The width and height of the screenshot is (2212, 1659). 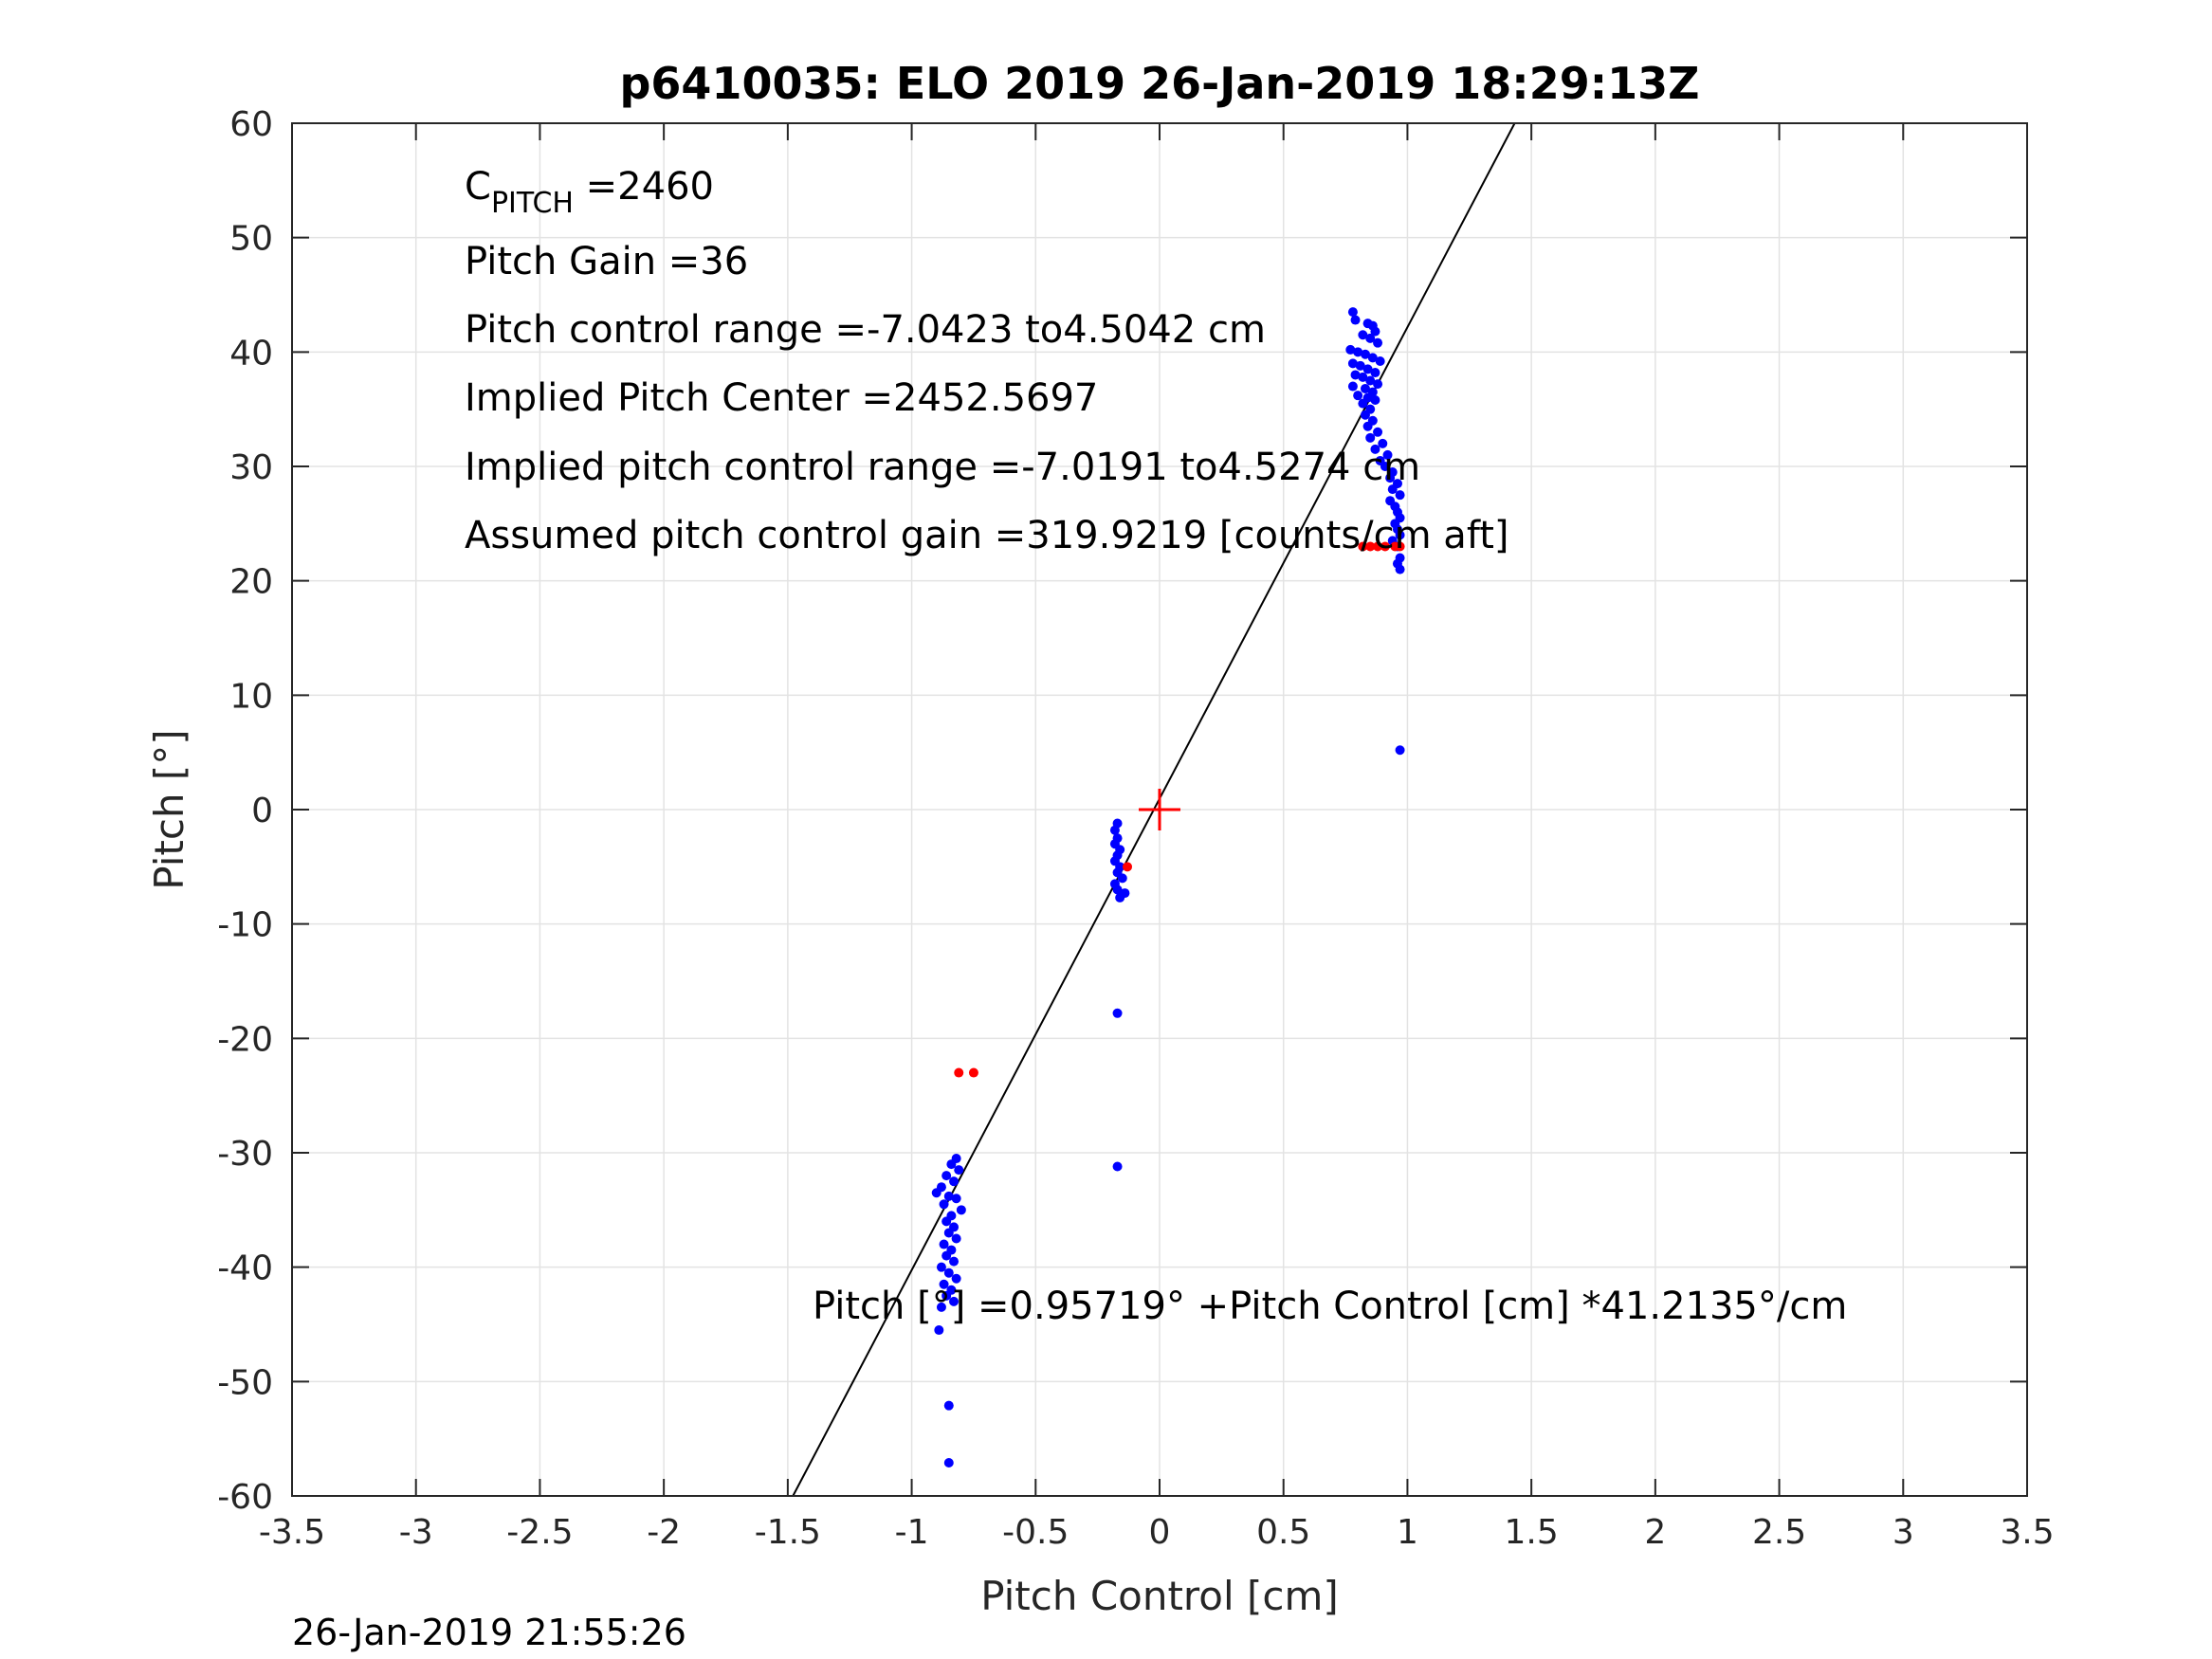 What do you see at coordinates (245, 1497) in the screenshot?
I see `y-tick-label: -60` at bounding box center [245, 1497].